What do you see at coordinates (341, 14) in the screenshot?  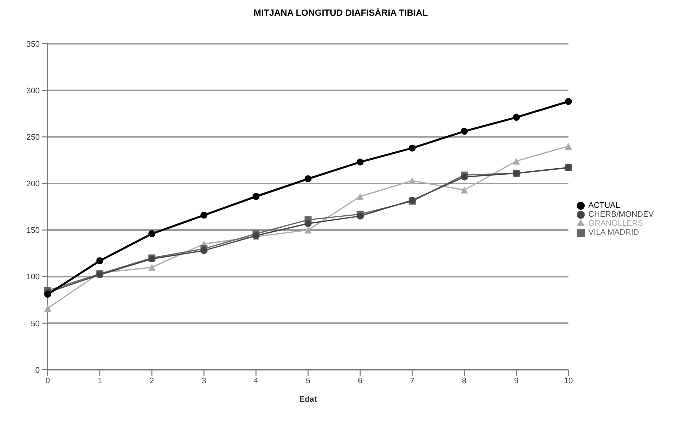 I see `chart-title: MITJANA LONGITUD DIAFISÀRIA TIBIAL` at bounding box center [341, 14].